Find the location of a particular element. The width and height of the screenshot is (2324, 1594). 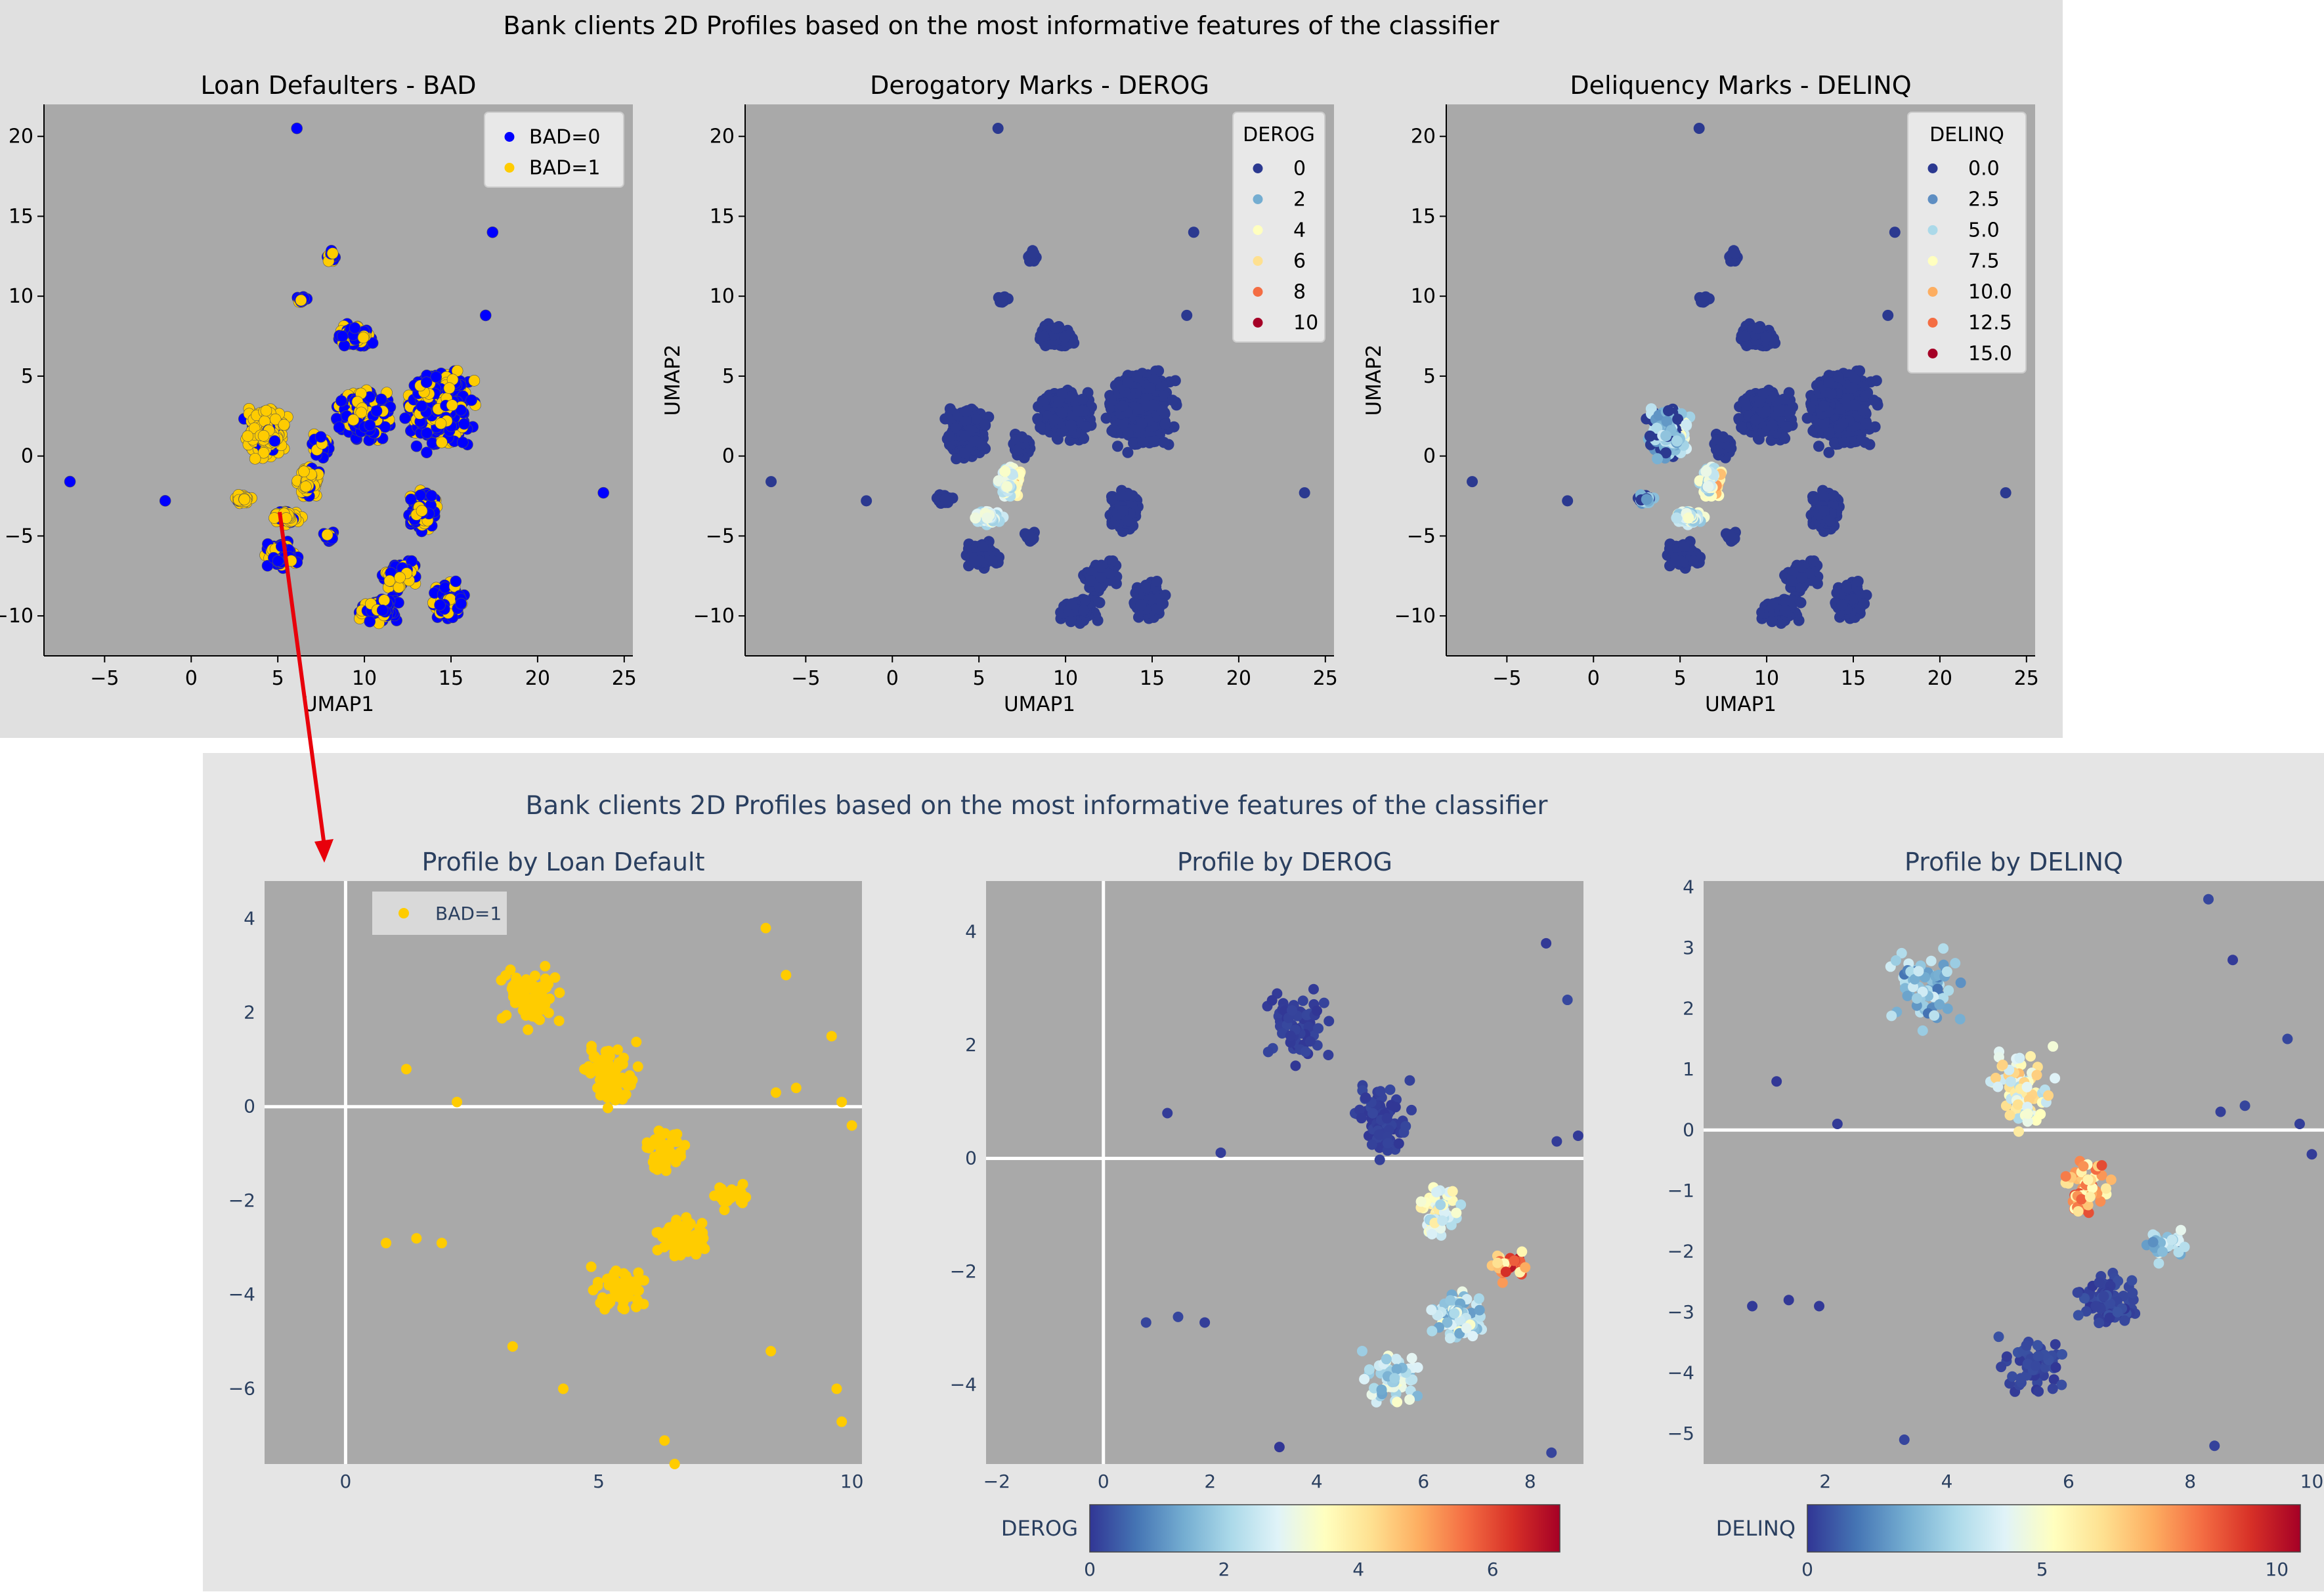

legend-label: BAD=1 is located at coordinates (564, 168).